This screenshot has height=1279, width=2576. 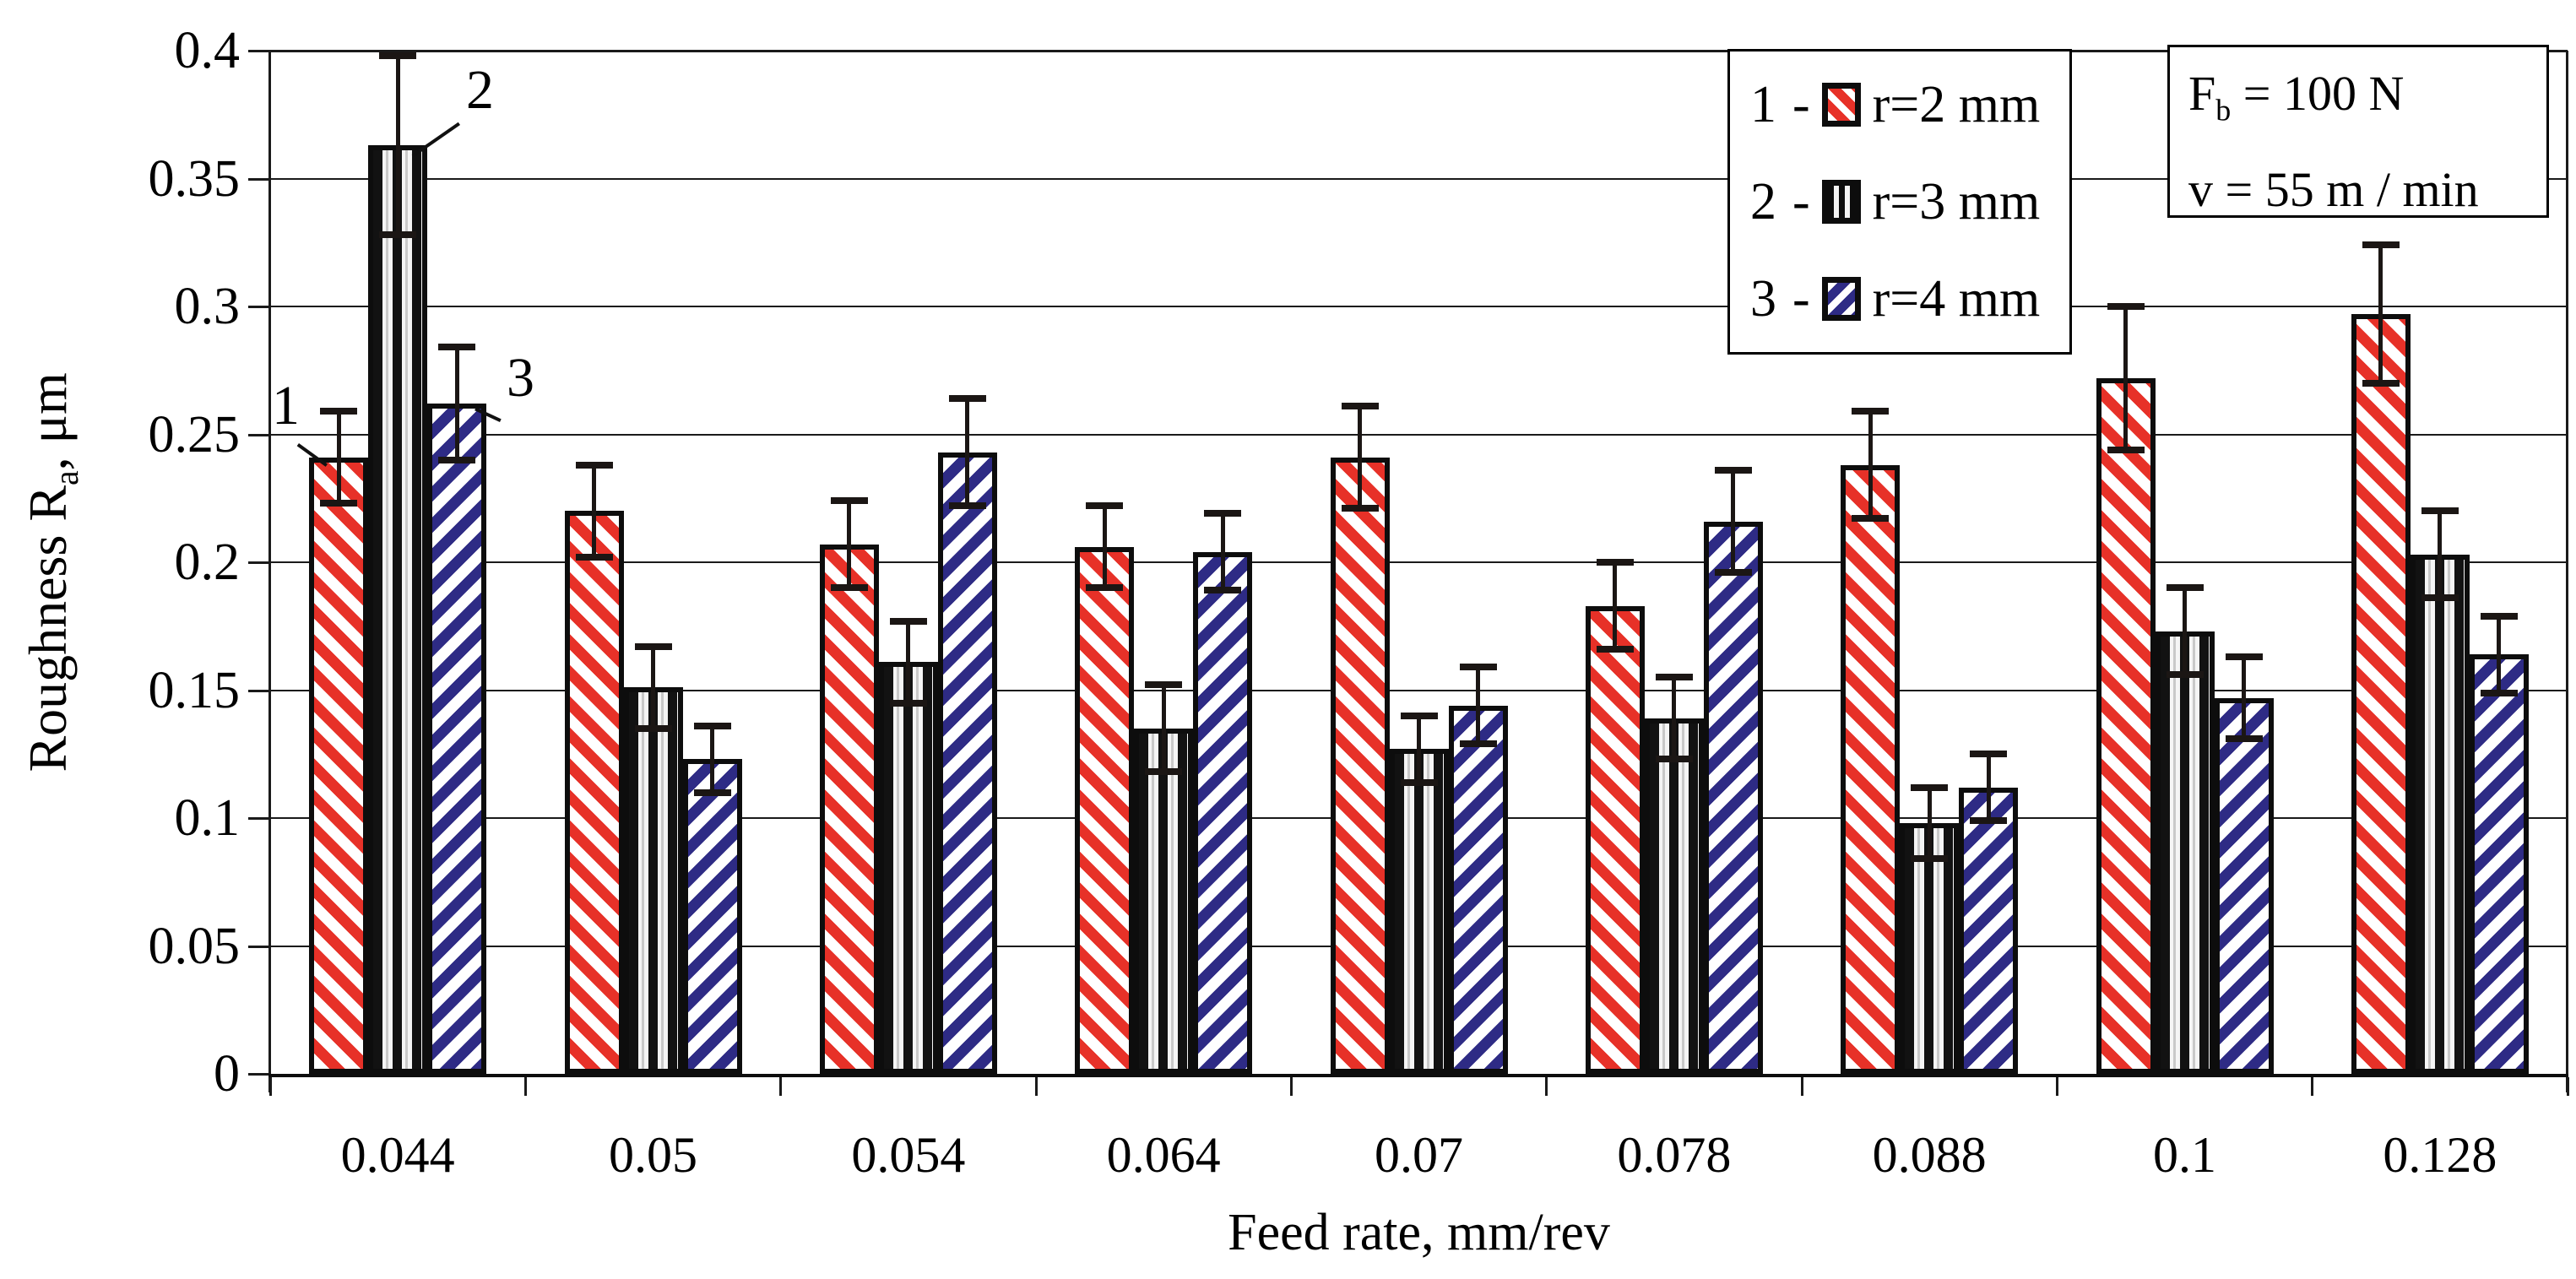 What do you see at coordinates (66, 478) in the screenshot?
I see `y-axis-title-subscript: a` at bounding box center [66, 478].